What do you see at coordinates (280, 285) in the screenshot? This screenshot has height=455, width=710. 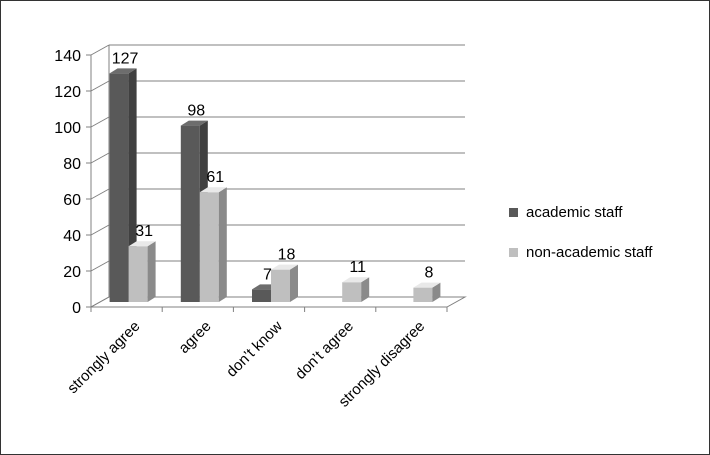 I see `bar-non-academic-staff-don-t-know-front` at bounding box center [280, 285].